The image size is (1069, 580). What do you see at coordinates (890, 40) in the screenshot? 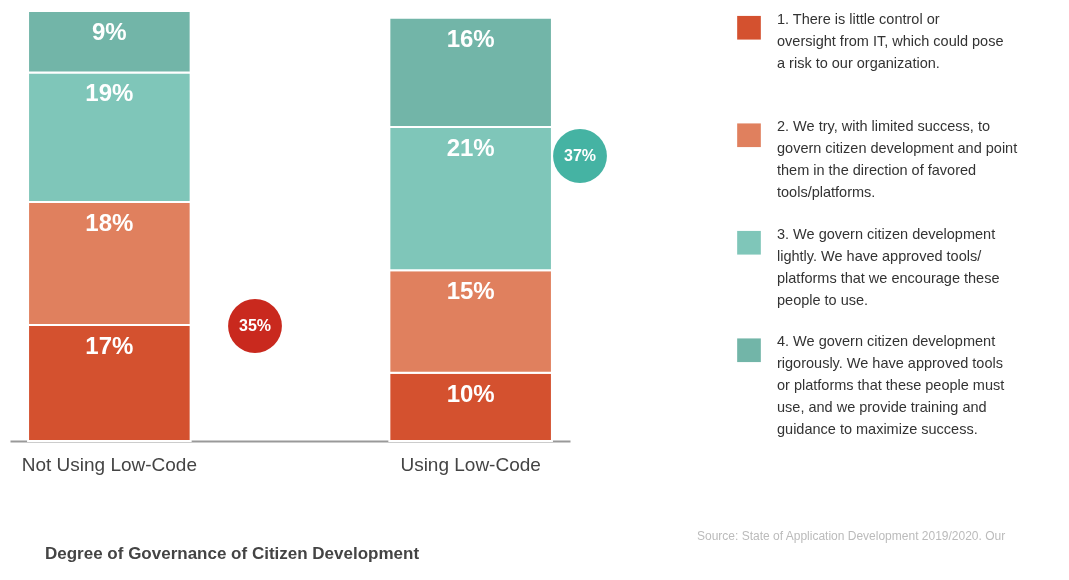
I see `legend-label: 1. There is little control or oversight from IT, which could pose a risk to our organization.` at bounding box center [890, 40].